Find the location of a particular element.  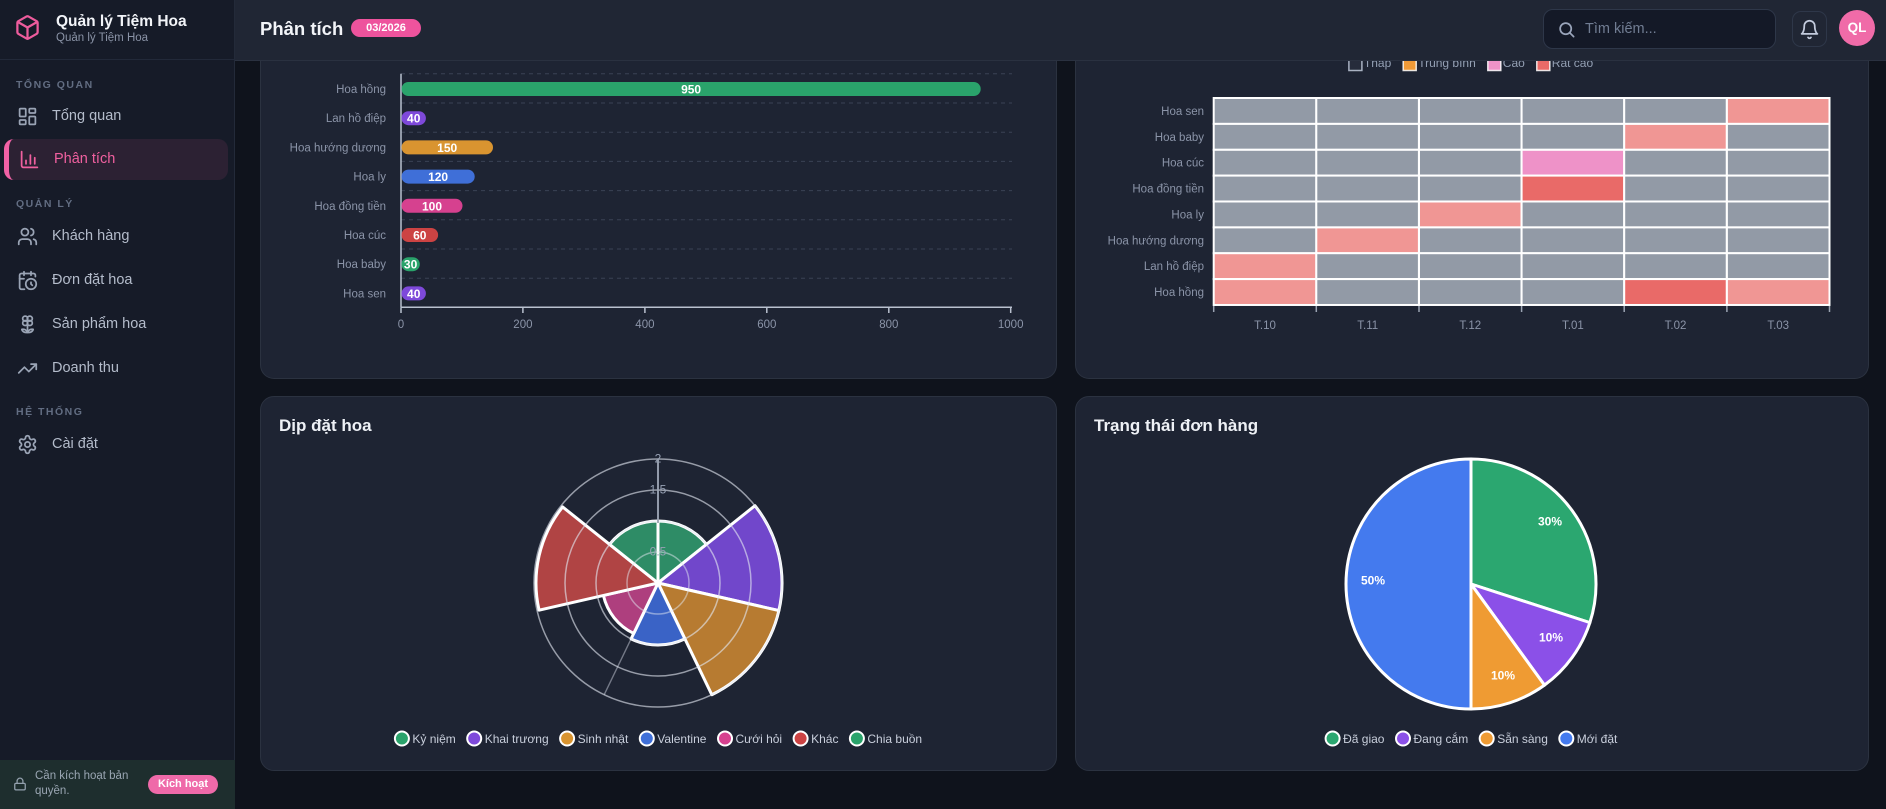

svg-text: 0 is located at coordinates (401, 325).